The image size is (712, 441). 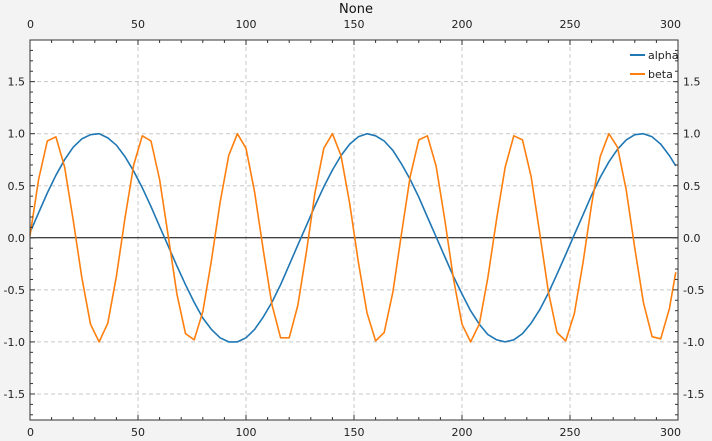 I want to click on y-tick-label-left: 1.5, so click(x=17, y=82).